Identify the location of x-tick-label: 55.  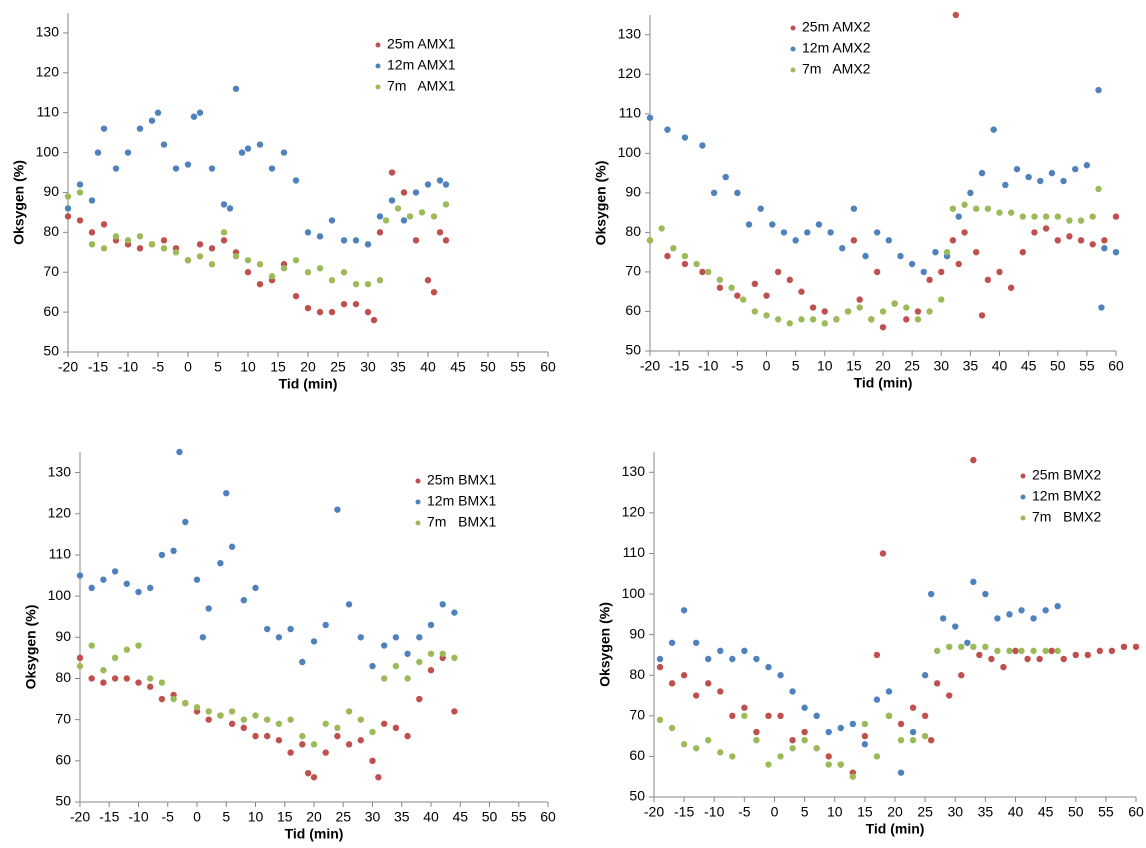
(1106, 812).